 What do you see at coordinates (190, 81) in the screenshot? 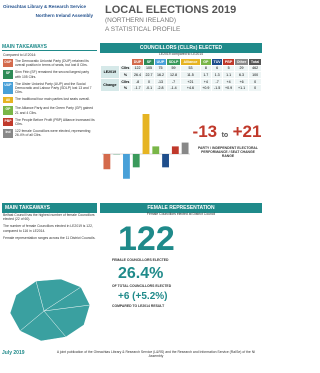
I see `cell: +21` at bounding box center [190, 81].